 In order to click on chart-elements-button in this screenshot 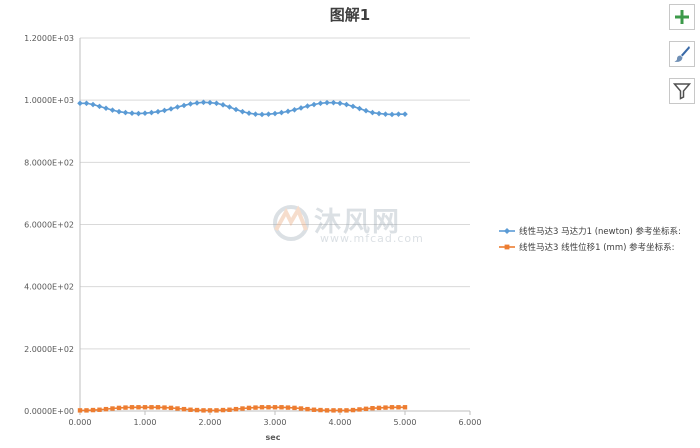, I will do `click(682, 17)`.